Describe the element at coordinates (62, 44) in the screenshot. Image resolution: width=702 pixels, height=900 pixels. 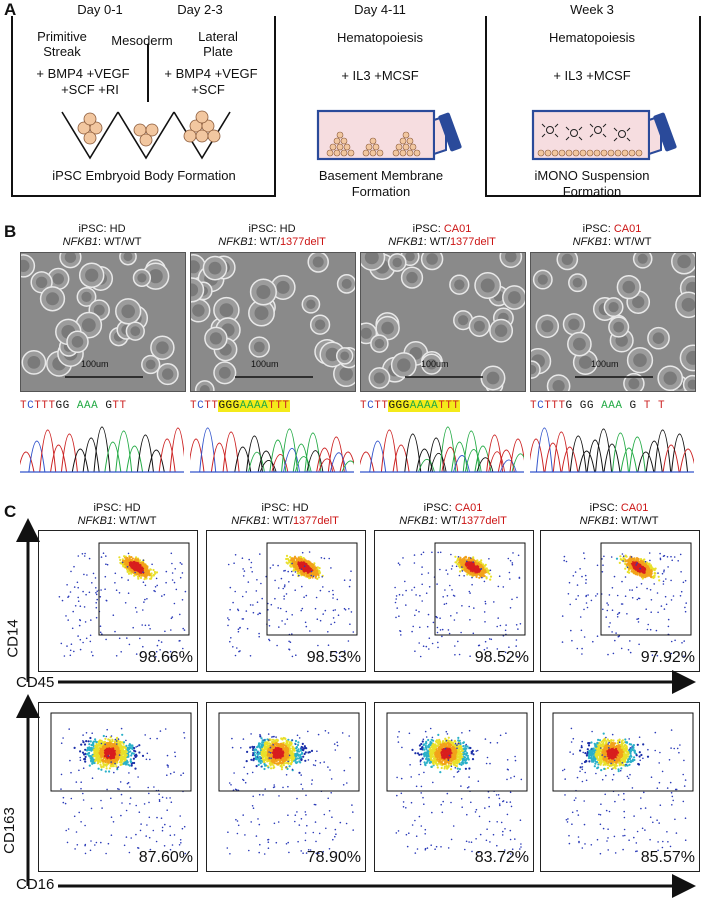
I see `primitive-streak-label: Primitive Streak` at that location.